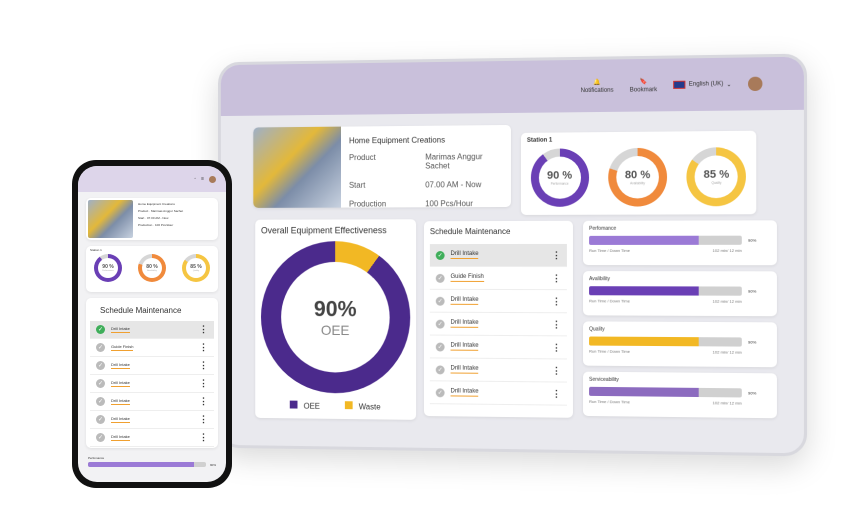  I want to click on gauge-quality: 85 % Quality, so click(716, 177).